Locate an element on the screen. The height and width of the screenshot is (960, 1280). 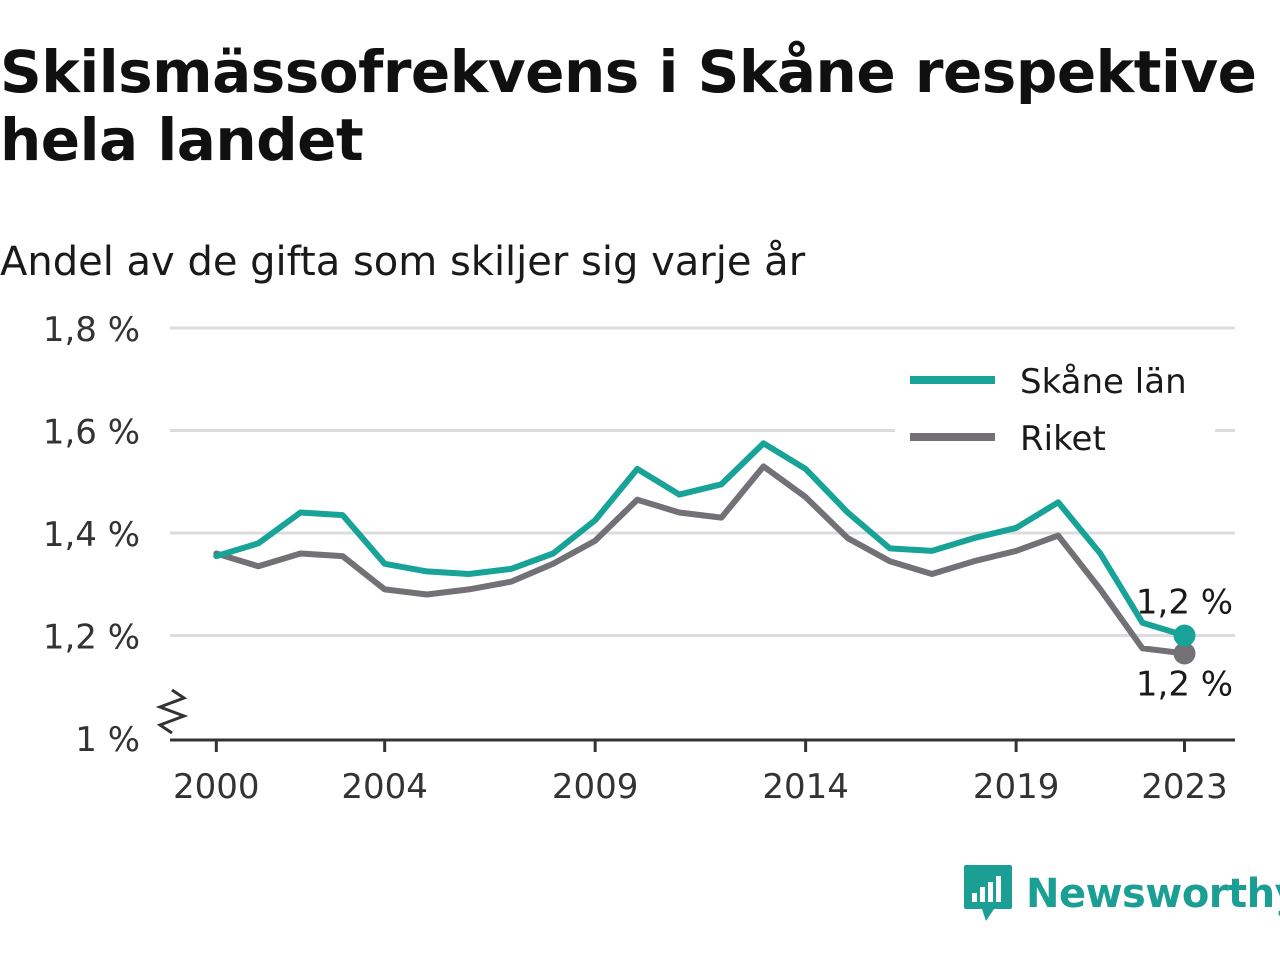
newsworthy-logo: Newsworthy is located at coordinates (1121, 894).